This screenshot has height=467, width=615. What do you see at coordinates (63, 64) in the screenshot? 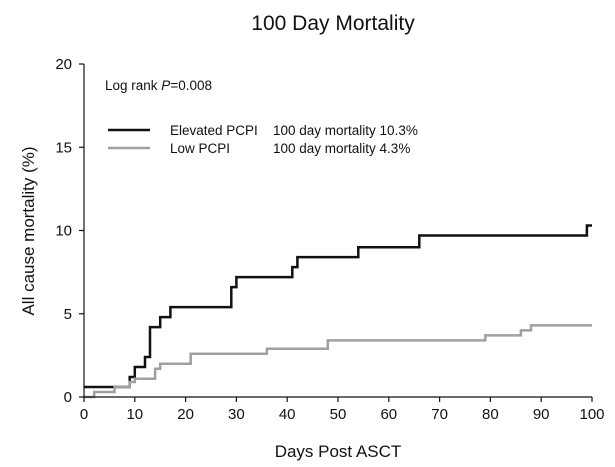
I see `y-tick-label: 20` at bounding box center [63, 64].